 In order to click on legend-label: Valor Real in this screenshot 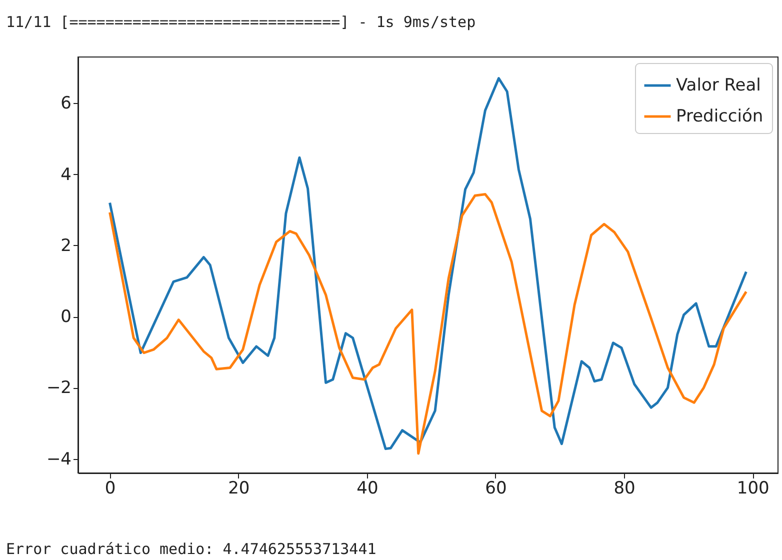, I will do `click(718, 86)`.